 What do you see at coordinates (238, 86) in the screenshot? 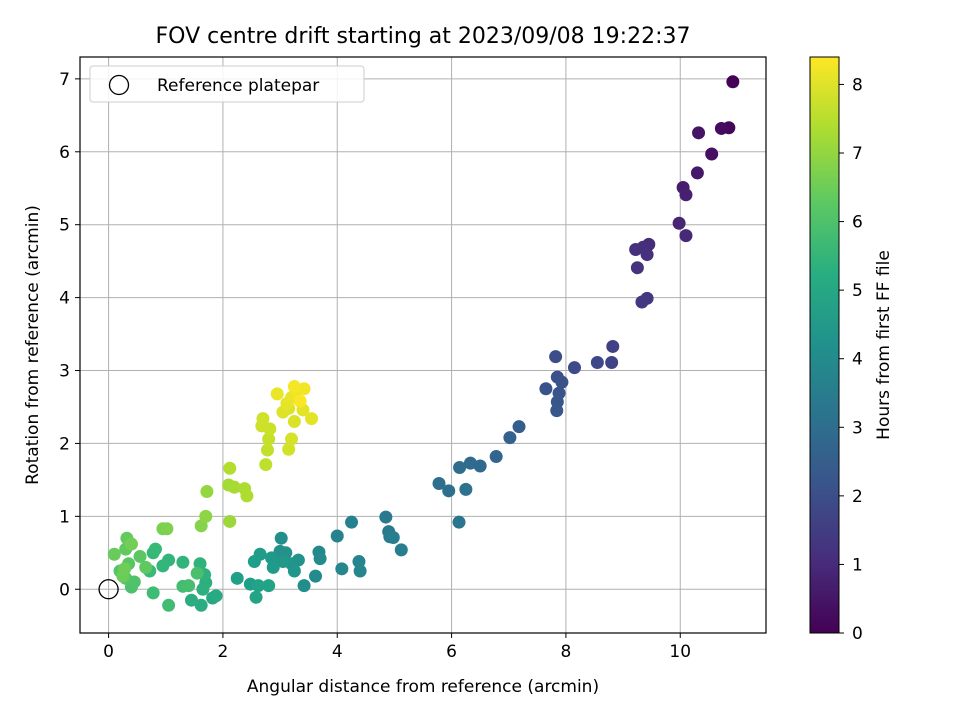
I see `legend-entry-label: Reference platepar` at bounding box center [238, 86].